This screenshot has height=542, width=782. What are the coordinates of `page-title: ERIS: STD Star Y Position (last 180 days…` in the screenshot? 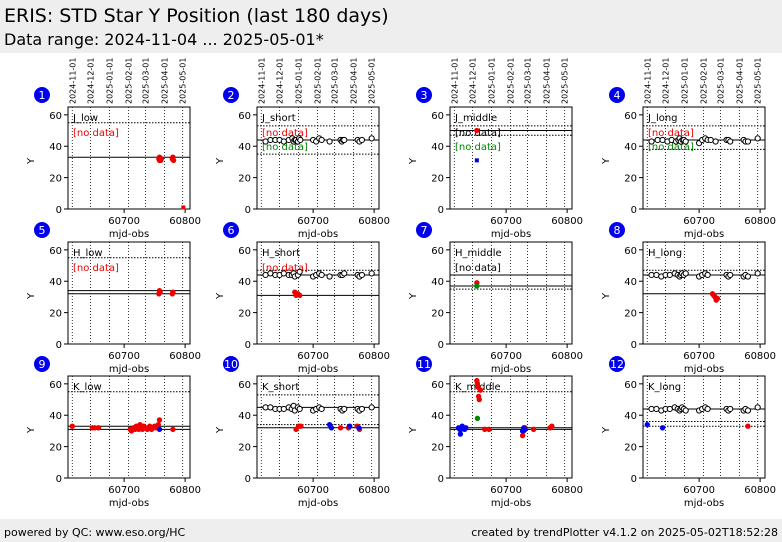 It's located at (196, 16).